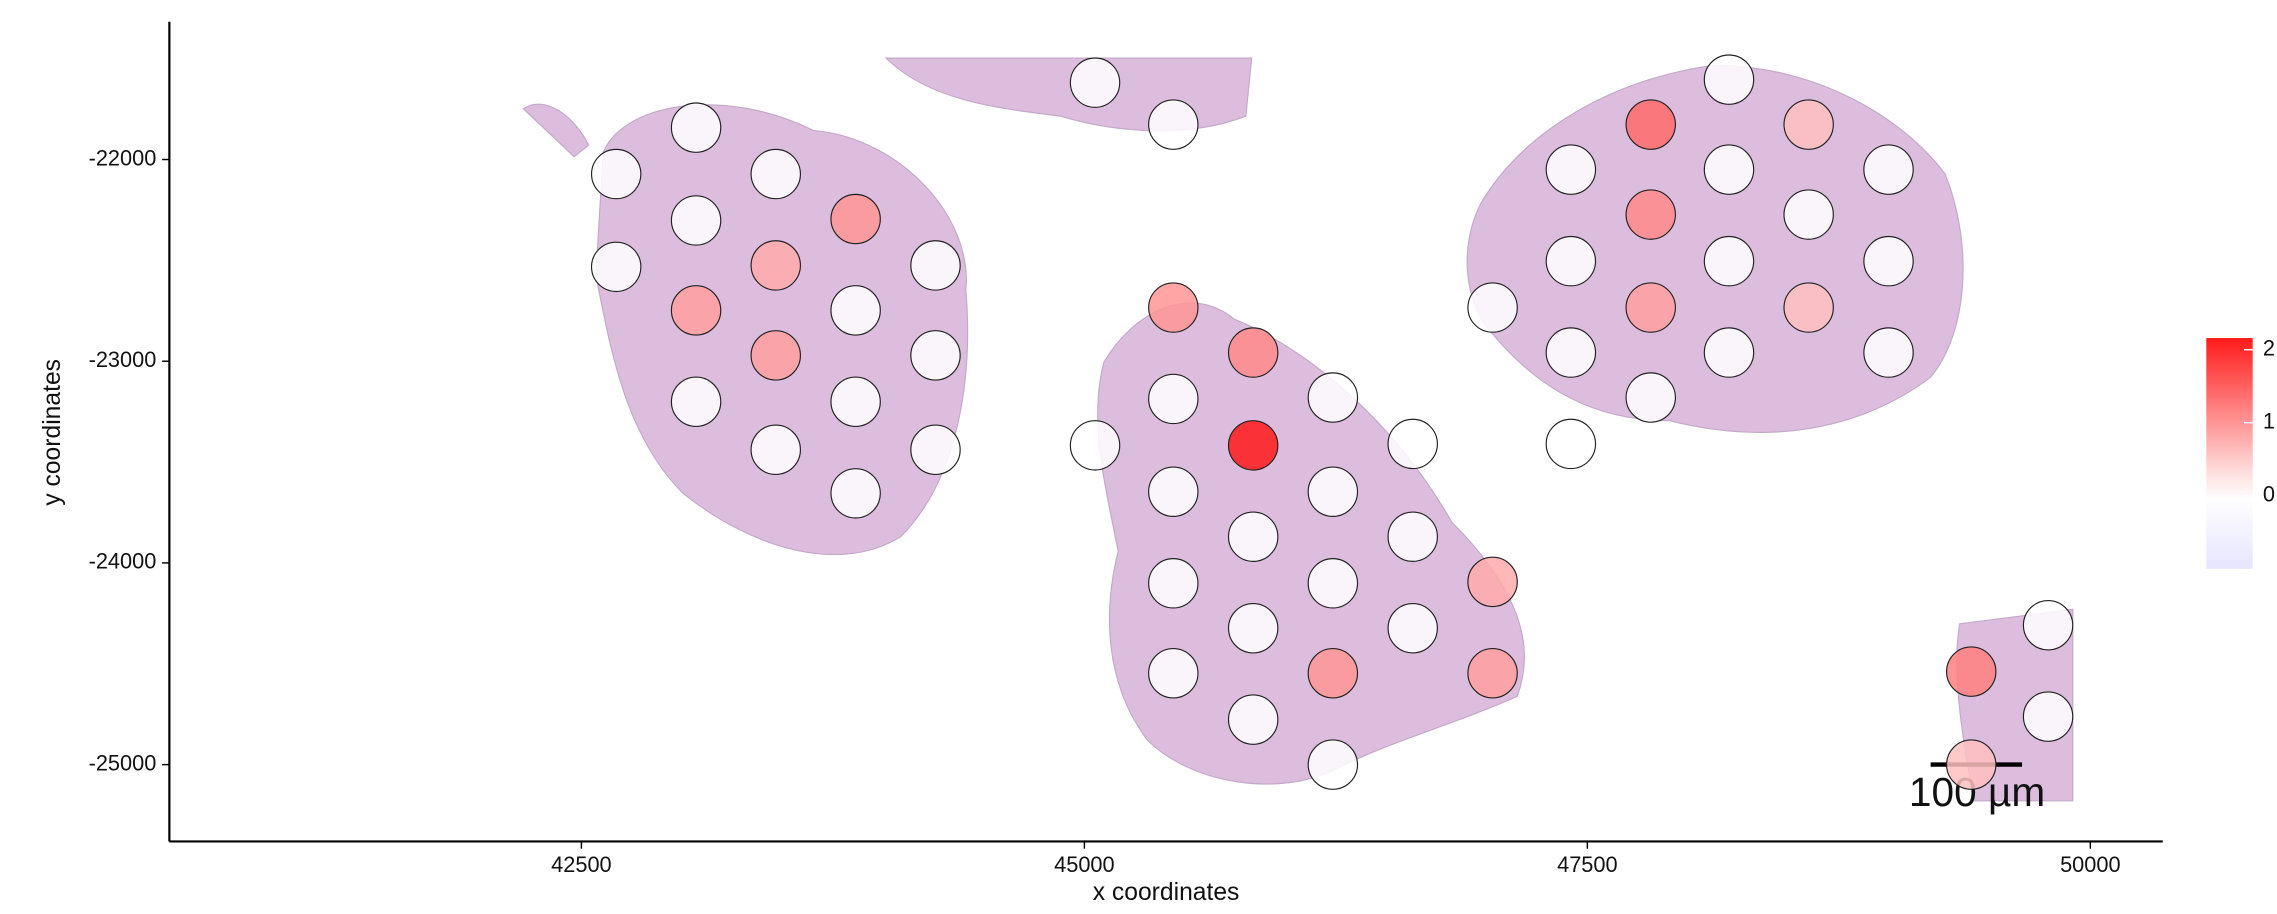  Describe the element at coordinates (1166, 892) in the screenshot. I see `x-axis-title: x coordinates` at that location.